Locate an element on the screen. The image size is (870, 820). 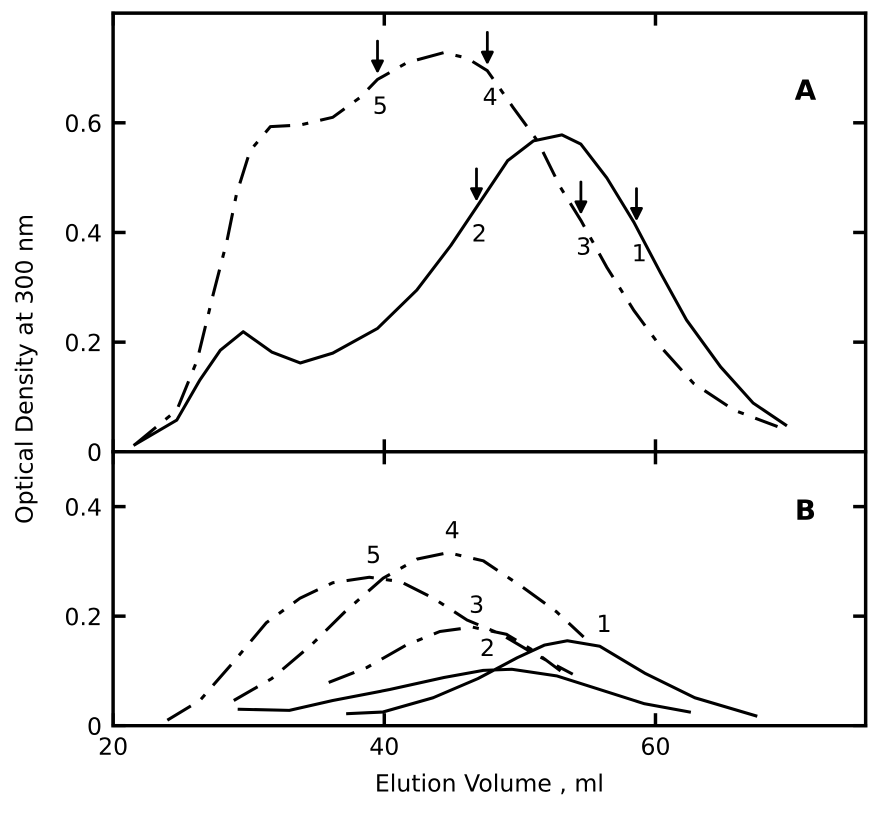
x-axis-title: Elution Volume , ml is located at coordinates (489, 784).